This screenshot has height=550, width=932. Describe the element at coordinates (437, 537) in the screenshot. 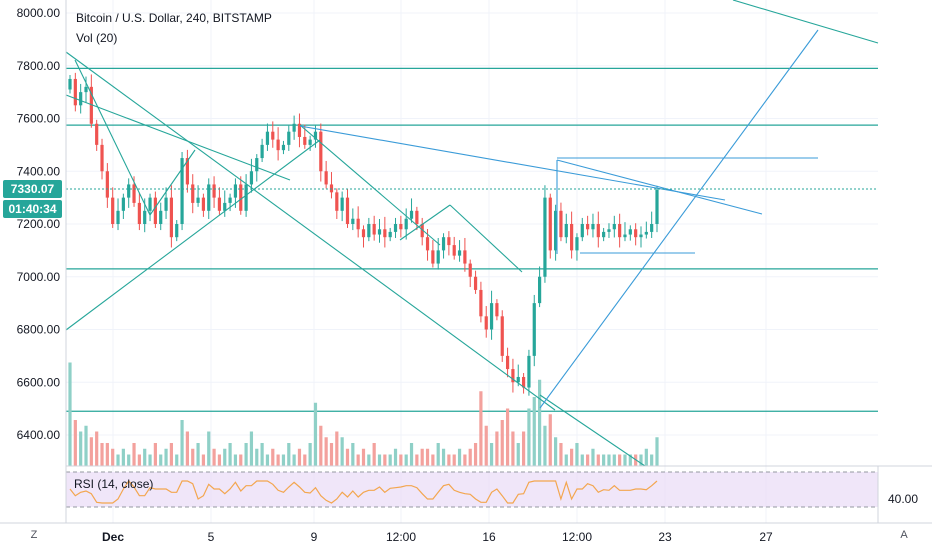

I see `time-axis: Dec 5 9 12:00 16 12:00 23 27` at that location.